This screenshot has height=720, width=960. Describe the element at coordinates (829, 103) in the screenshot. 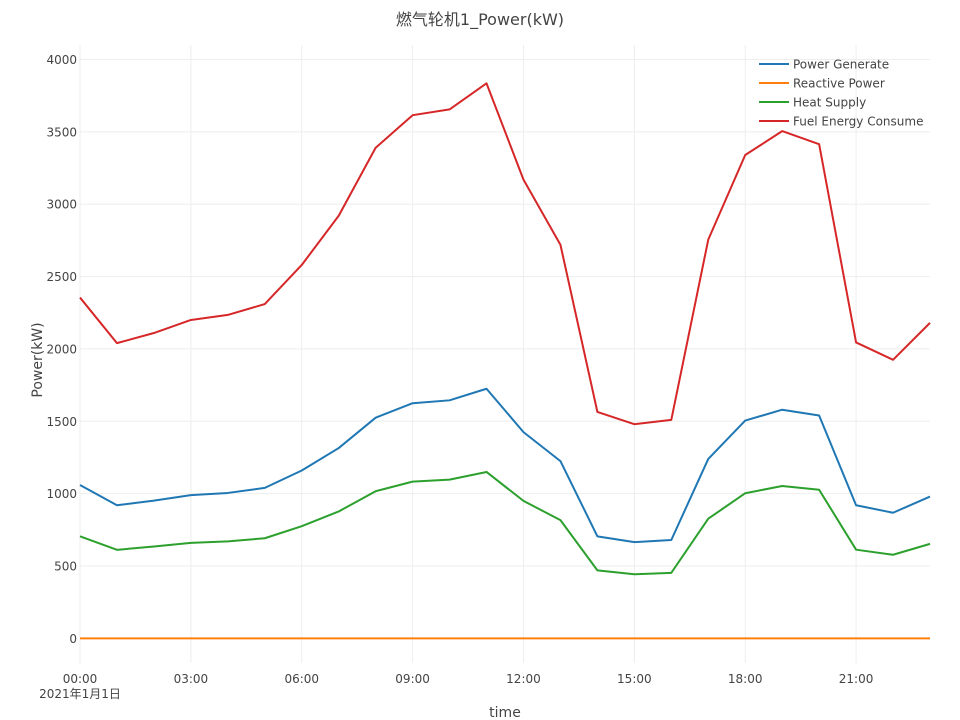

I see `legend-label-heat-supply: Heat Supply` at that location.